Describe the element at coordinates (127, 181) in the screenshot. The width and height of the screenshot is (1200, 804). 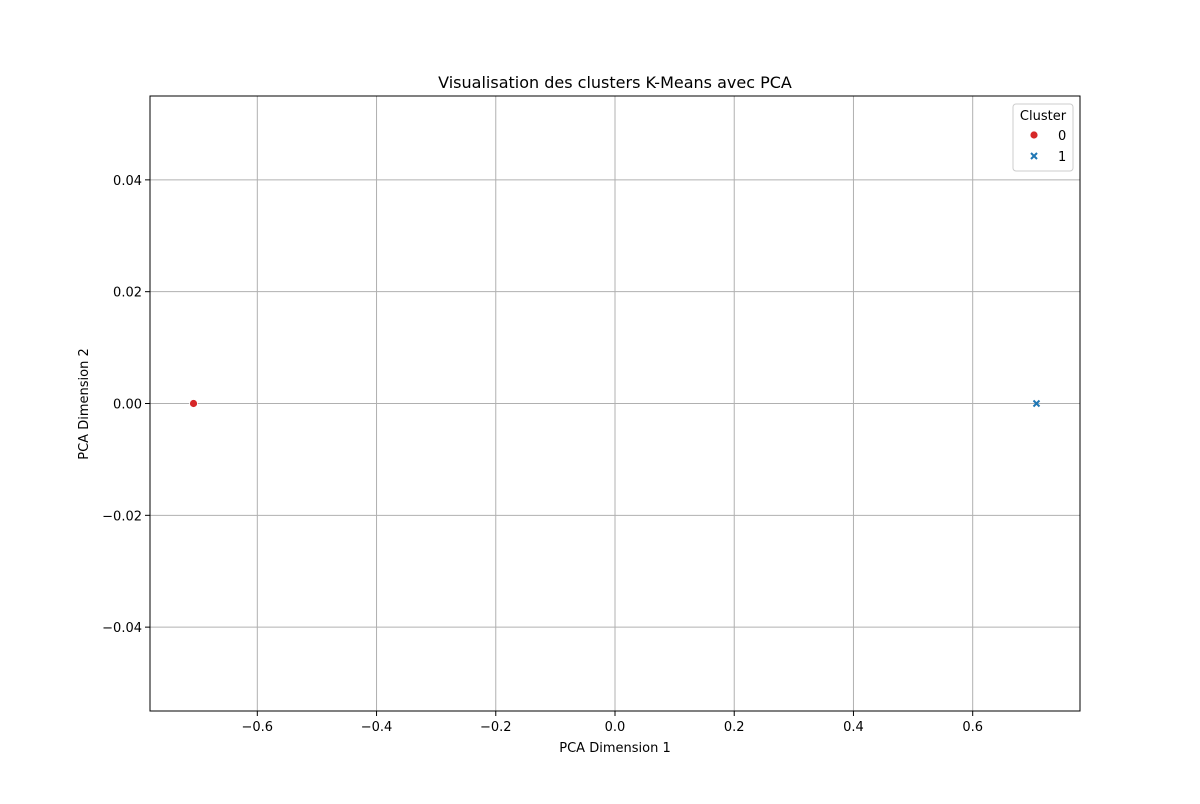
I see `y-tick-label: 0.04` at that location.